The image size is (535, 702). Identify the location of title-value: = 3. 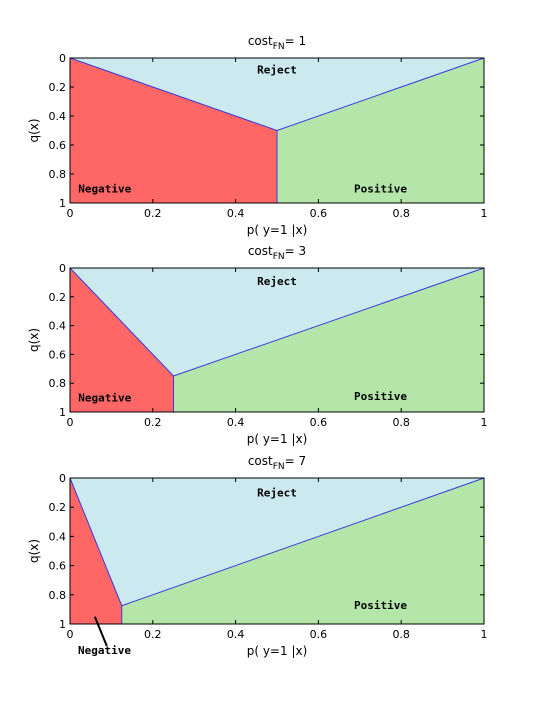
(296, 251).